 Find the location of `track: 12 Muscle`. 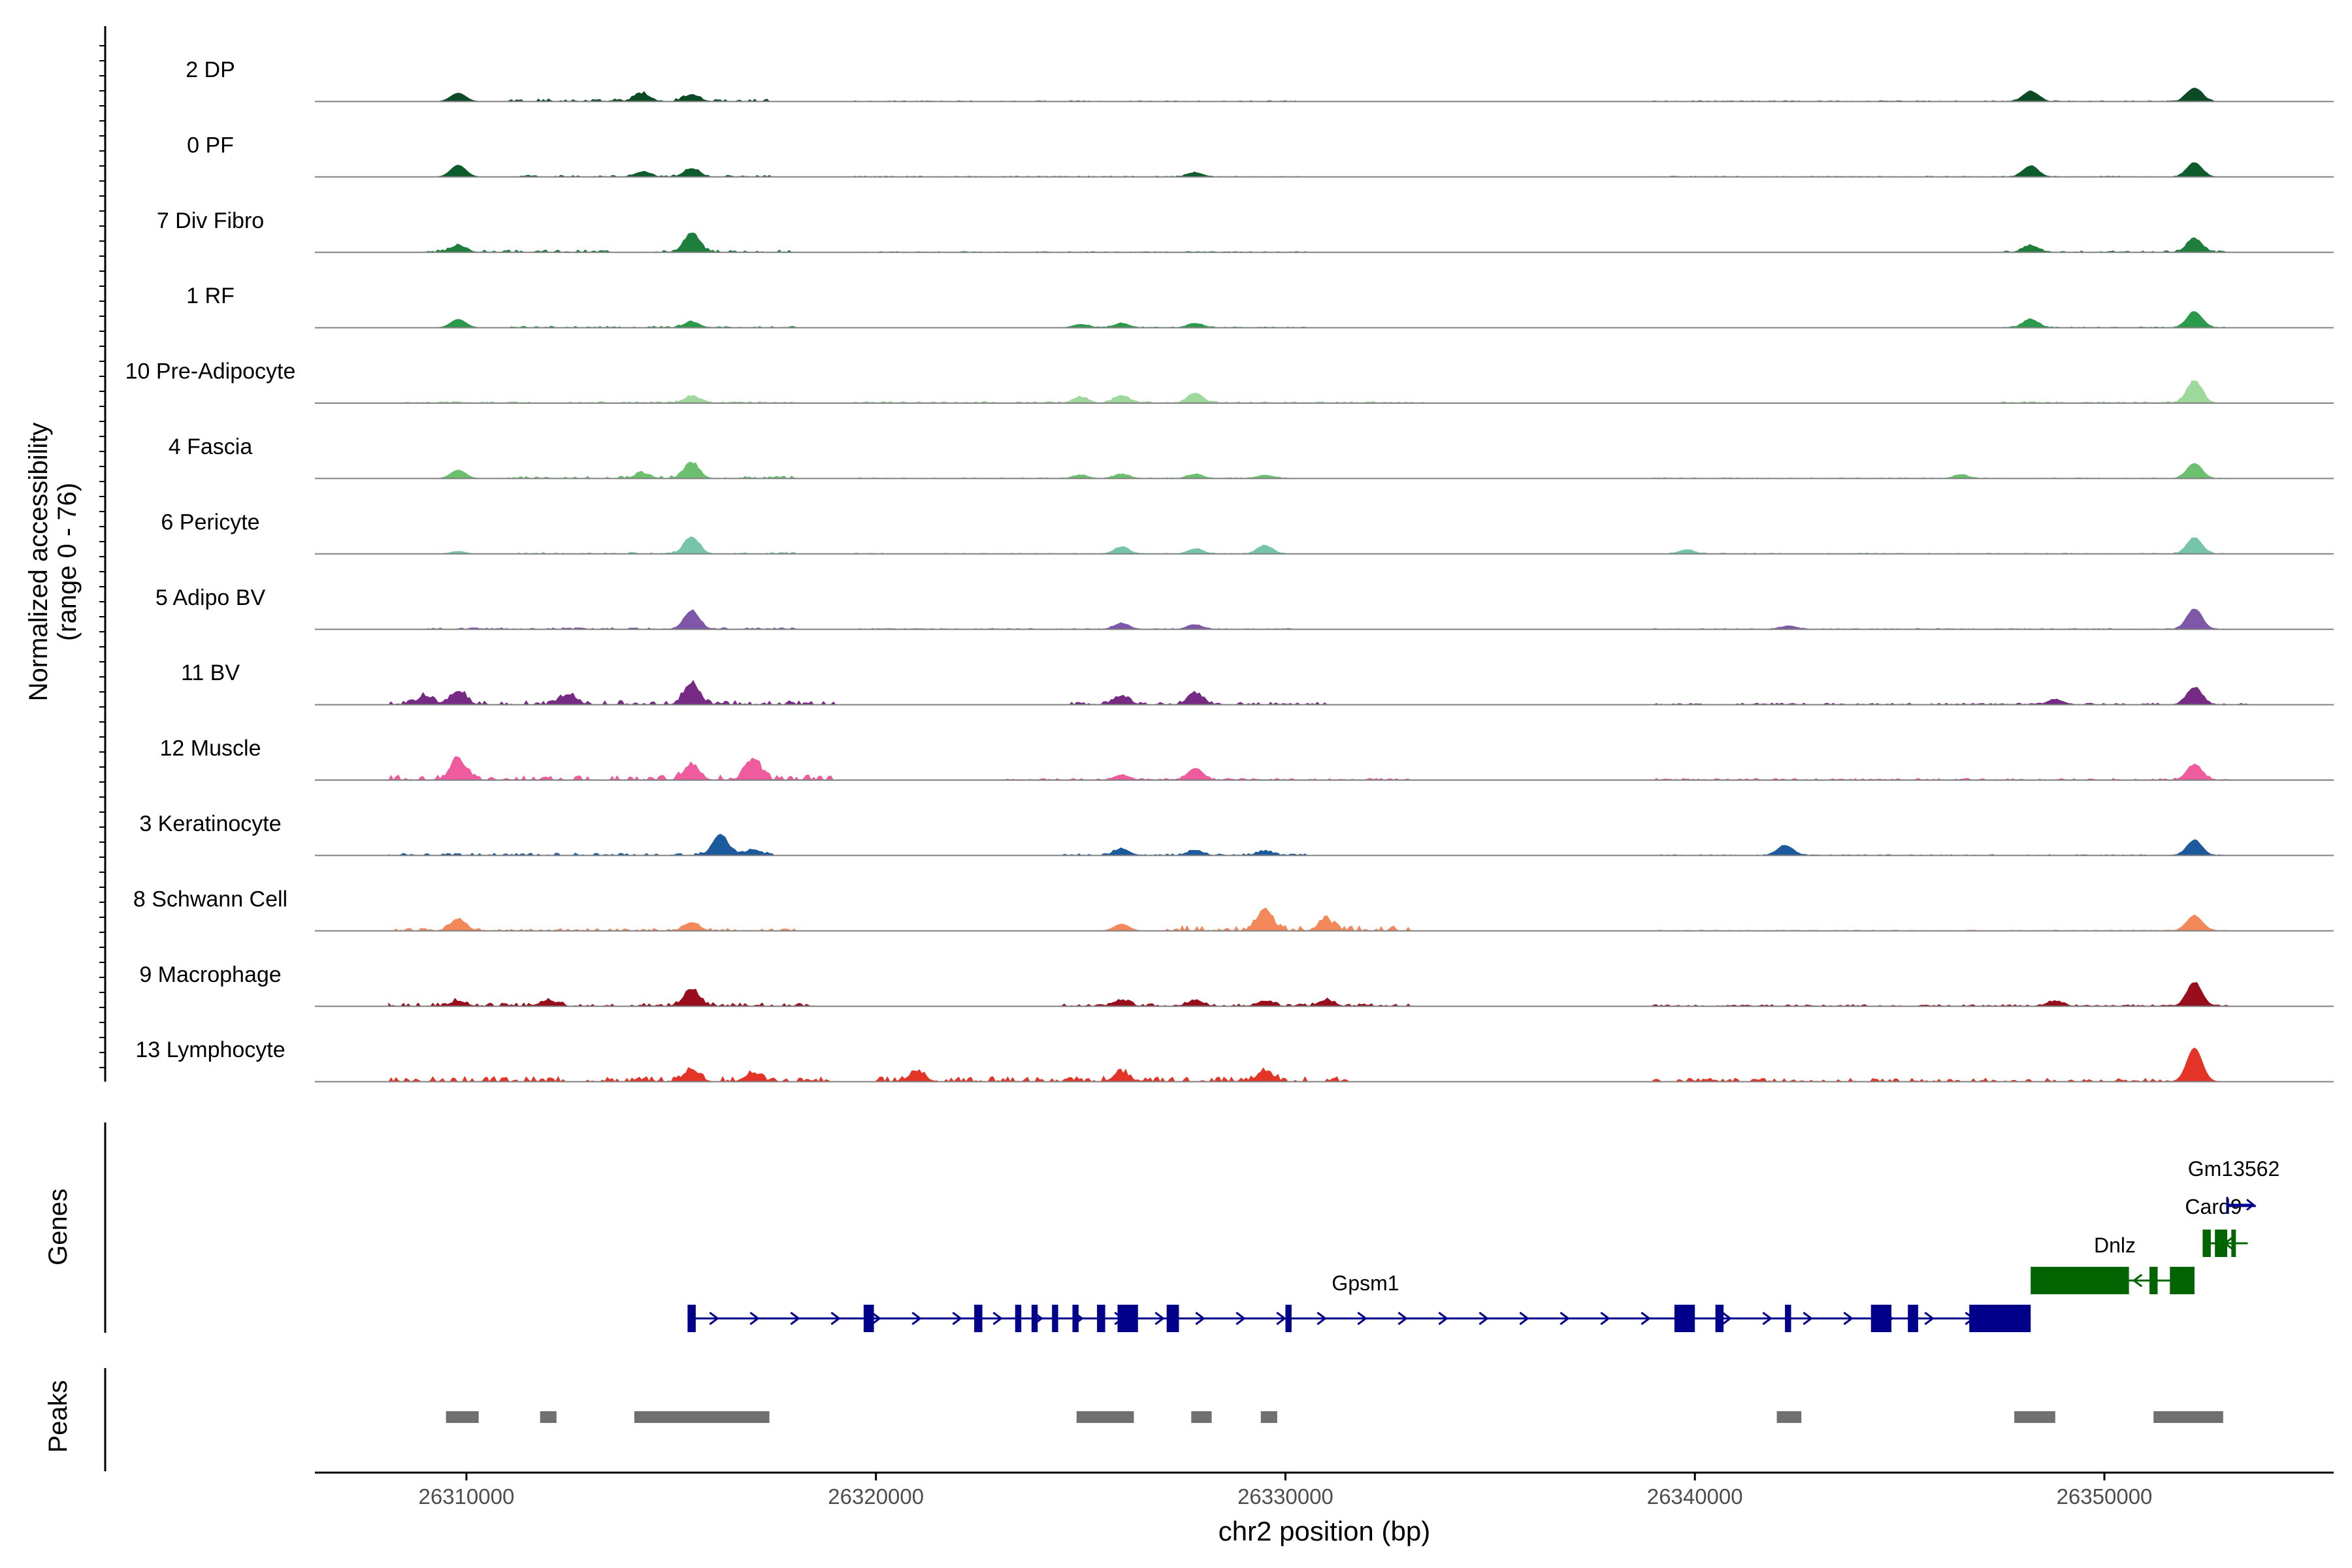

track: 12 Muscle is located at coordinates (1247, 758).